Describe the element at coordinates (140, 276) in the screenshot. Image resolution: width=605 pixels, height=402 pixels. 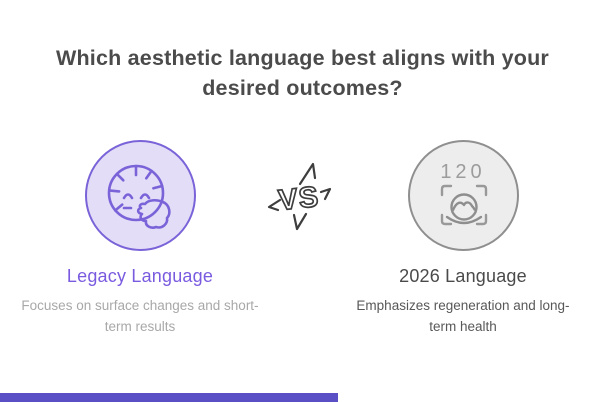
I see `legacy-option-label: Legacy Language` at that location.